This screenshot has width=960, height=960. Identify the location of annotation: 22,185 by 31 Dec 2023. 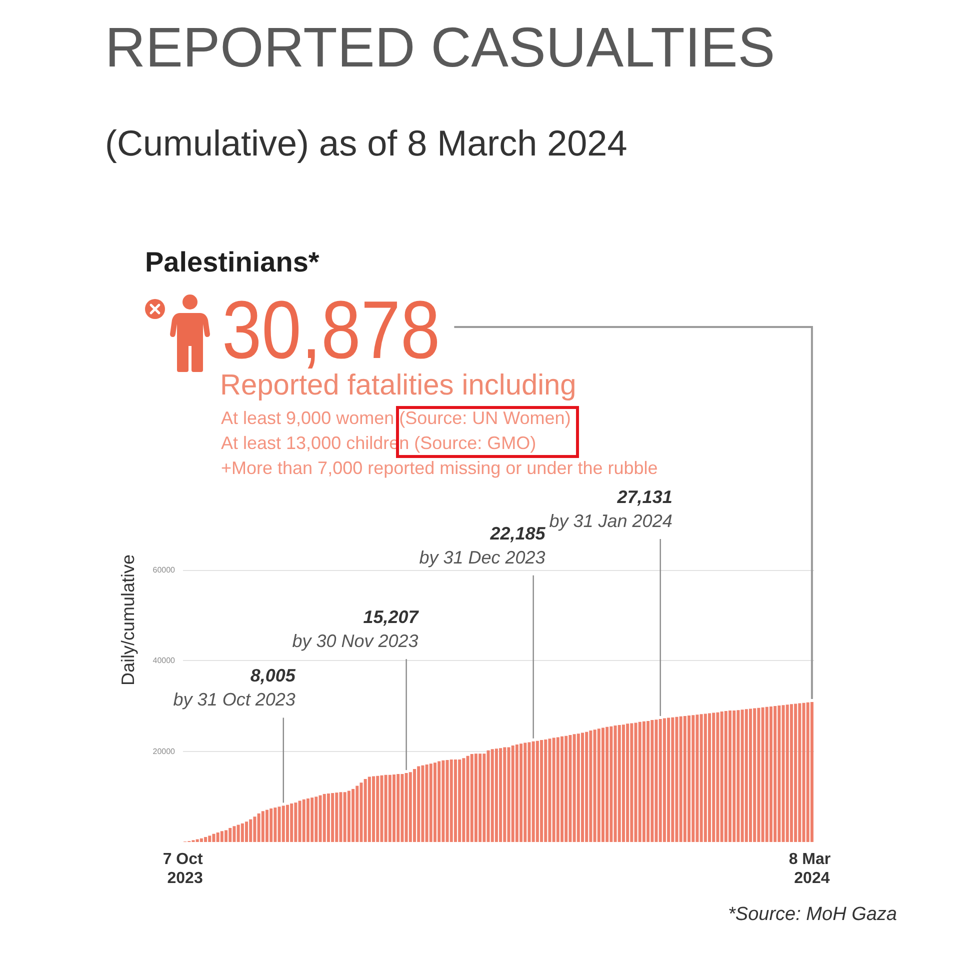
(482, 545).